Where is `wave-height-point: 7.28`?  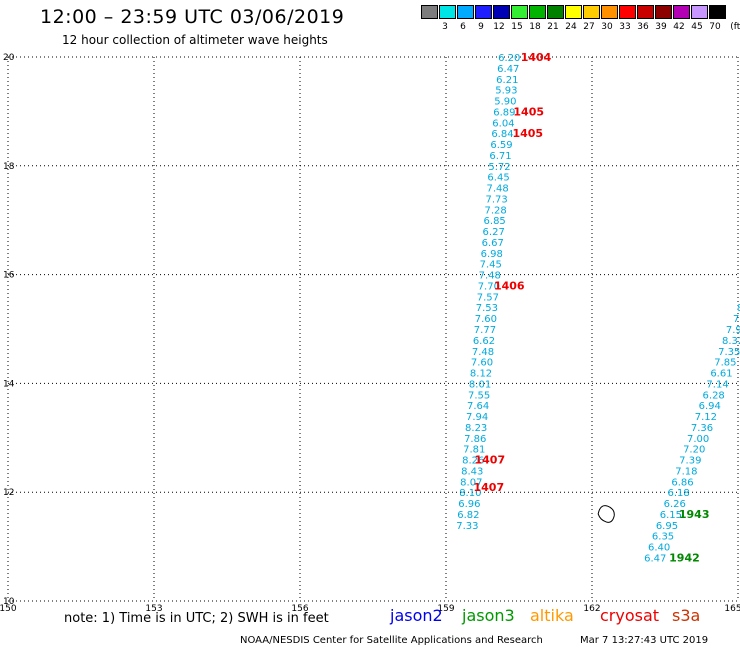
wave-height-point: 7.28 is located at coordinates (496, 210).